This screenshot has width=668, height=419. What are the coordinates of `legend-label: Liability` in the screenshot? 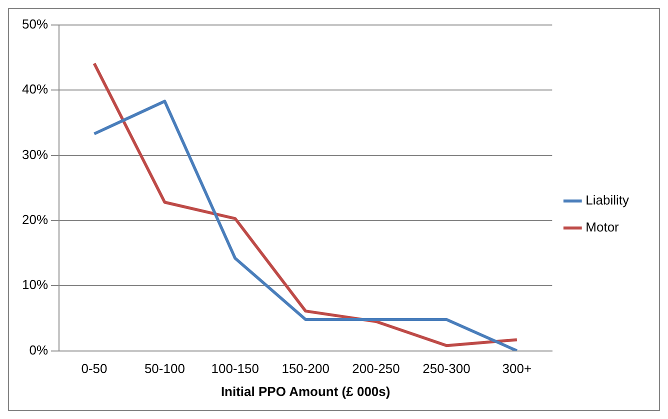 It's located at (608, 200).